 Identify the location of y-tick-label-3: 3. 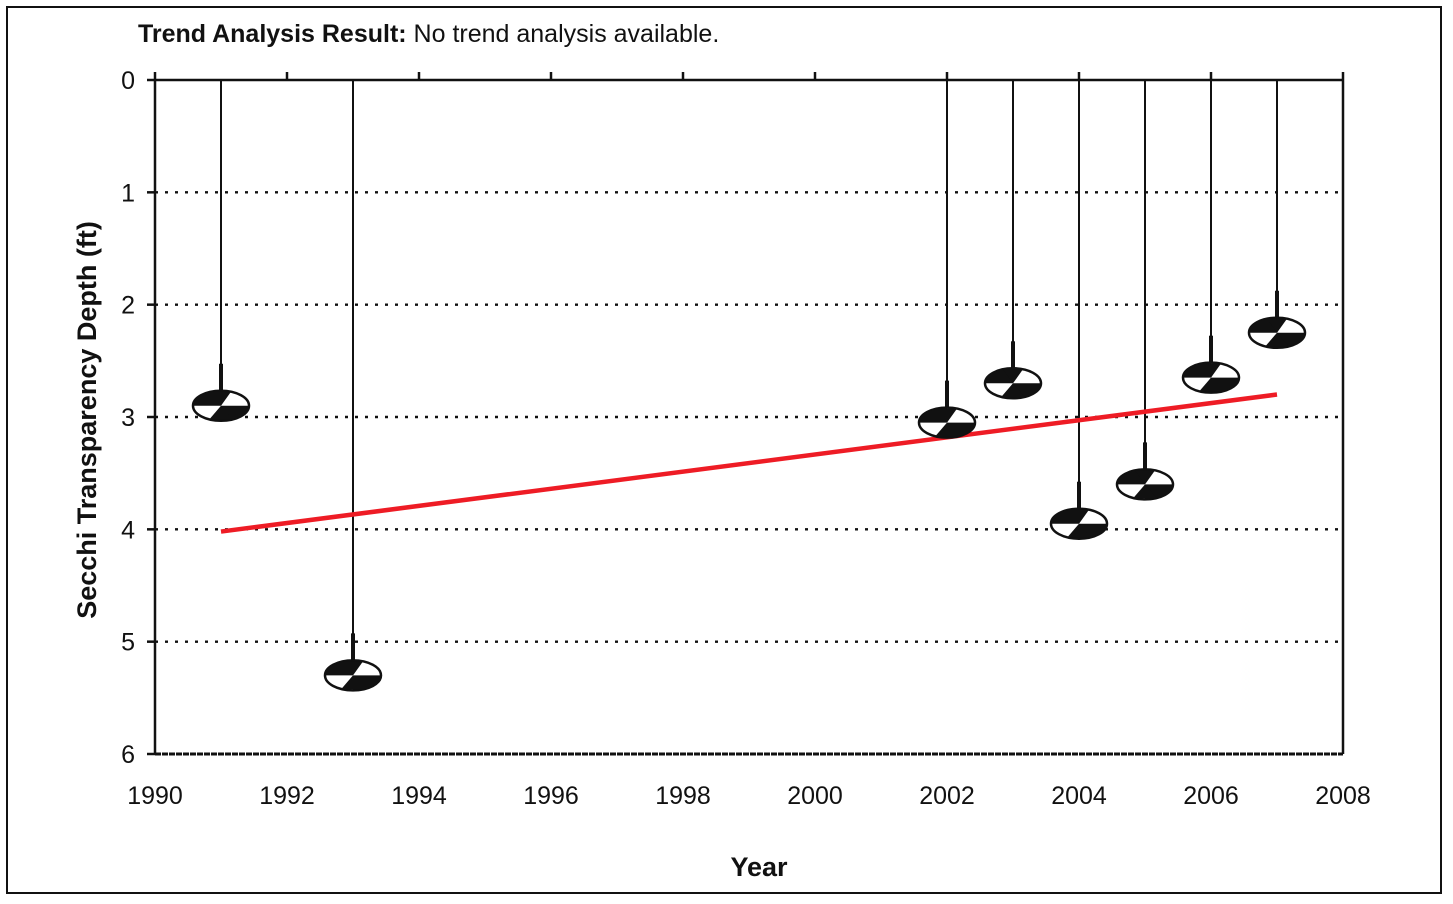
(128, 418).